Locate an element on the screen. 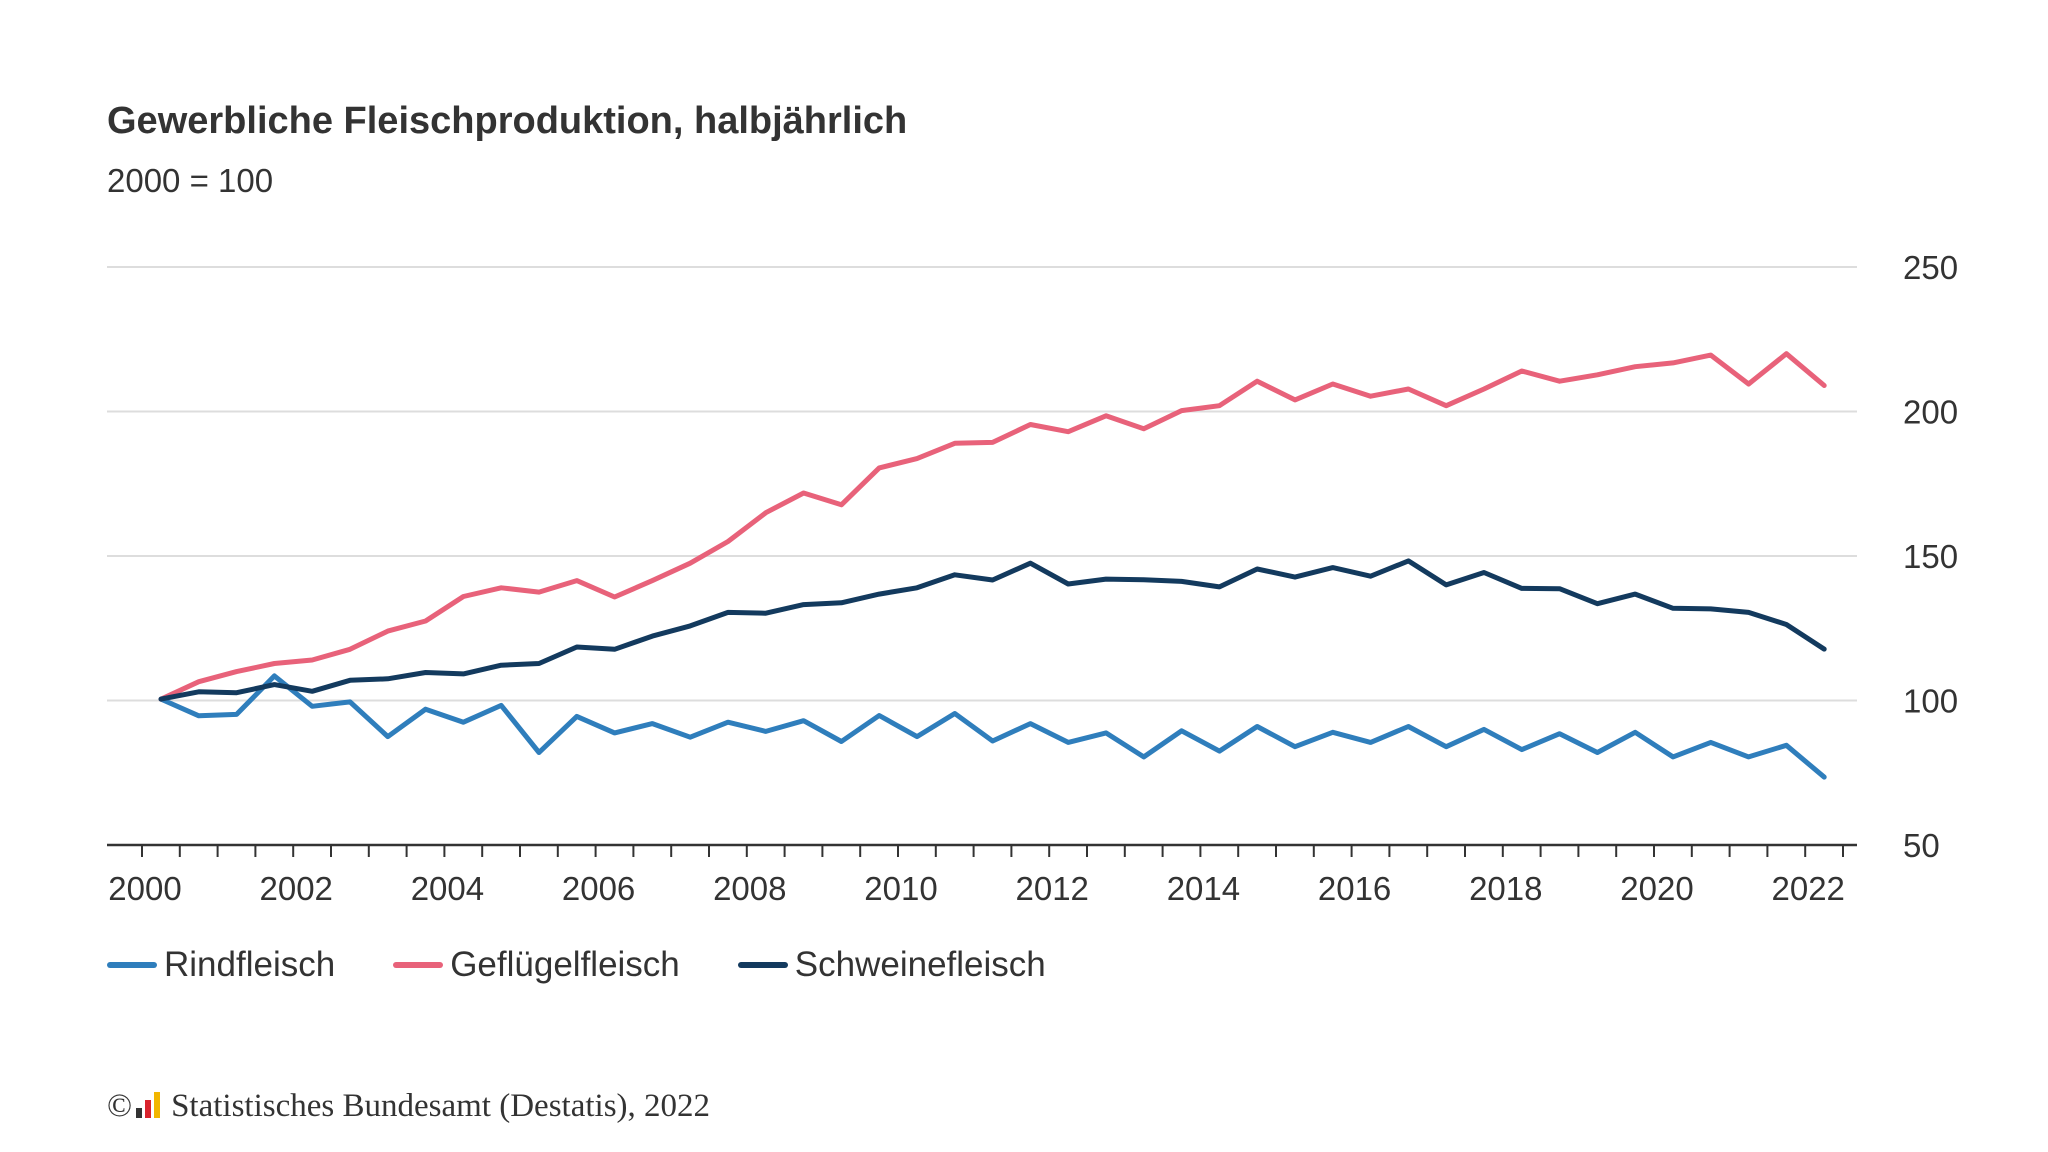 The image size is (2048, 1152). y-axis-tick-labels: 250 200 150 100 50 is located at coordinates (1930, 556).